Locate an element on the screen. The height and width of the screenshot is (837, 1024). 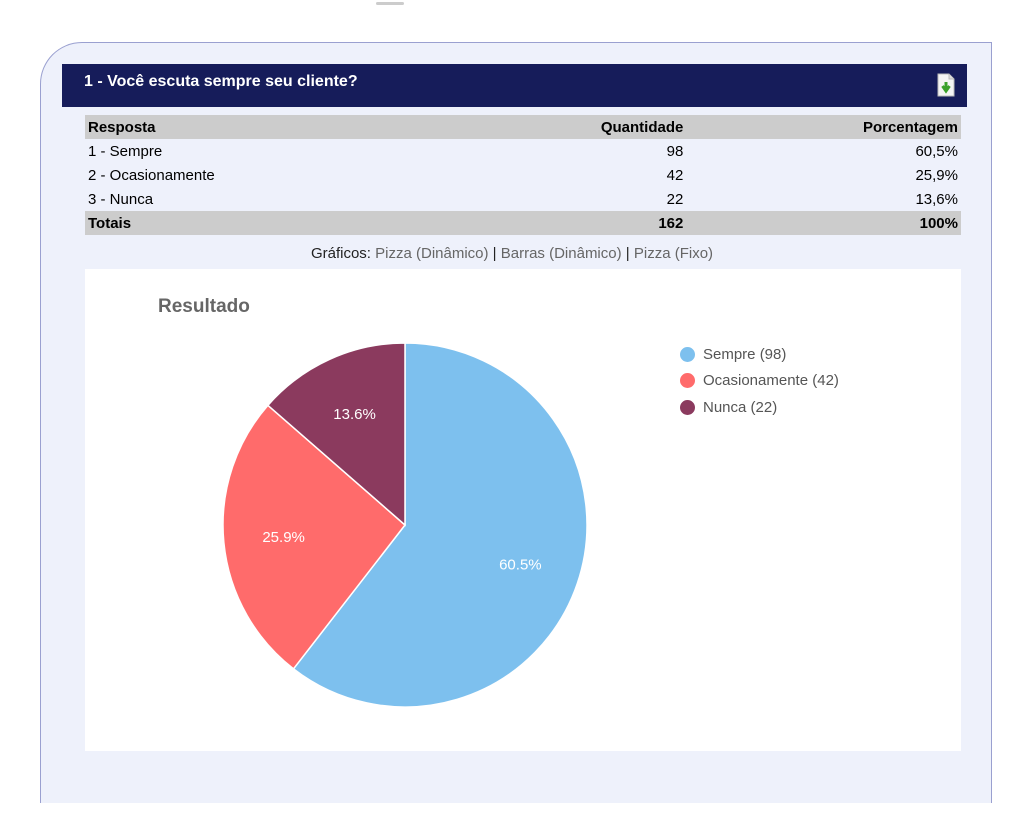
table-row: 3 - Nunca 22 13,6% is located at coordinates (523, 199).